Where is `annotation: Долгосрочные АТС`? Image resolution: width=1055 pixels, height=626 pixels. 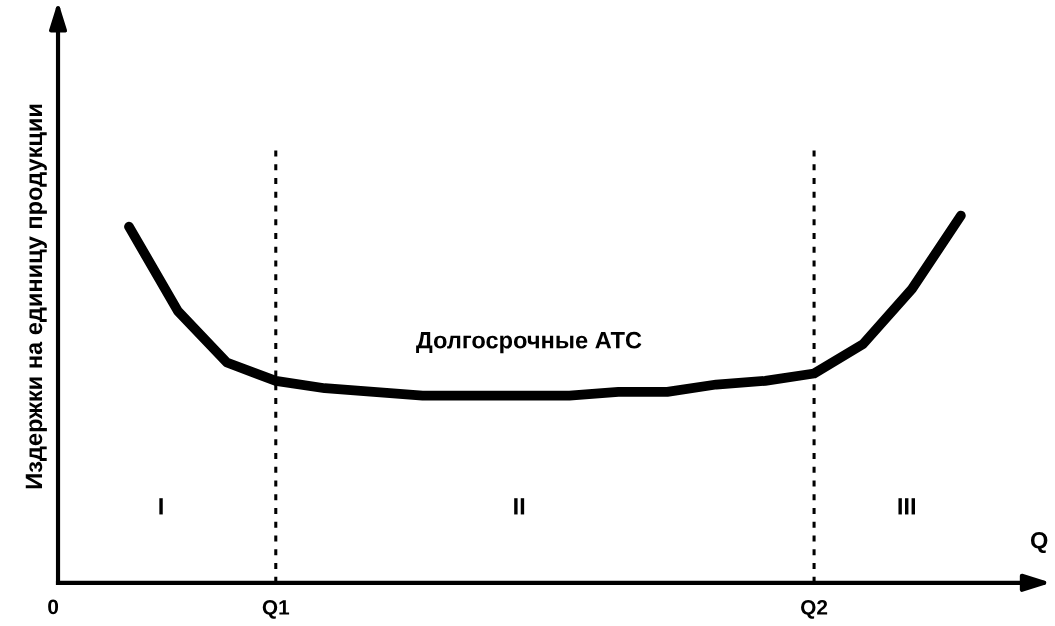 annotation: Долгосрочные АТС is located at coordinates (529, 342).